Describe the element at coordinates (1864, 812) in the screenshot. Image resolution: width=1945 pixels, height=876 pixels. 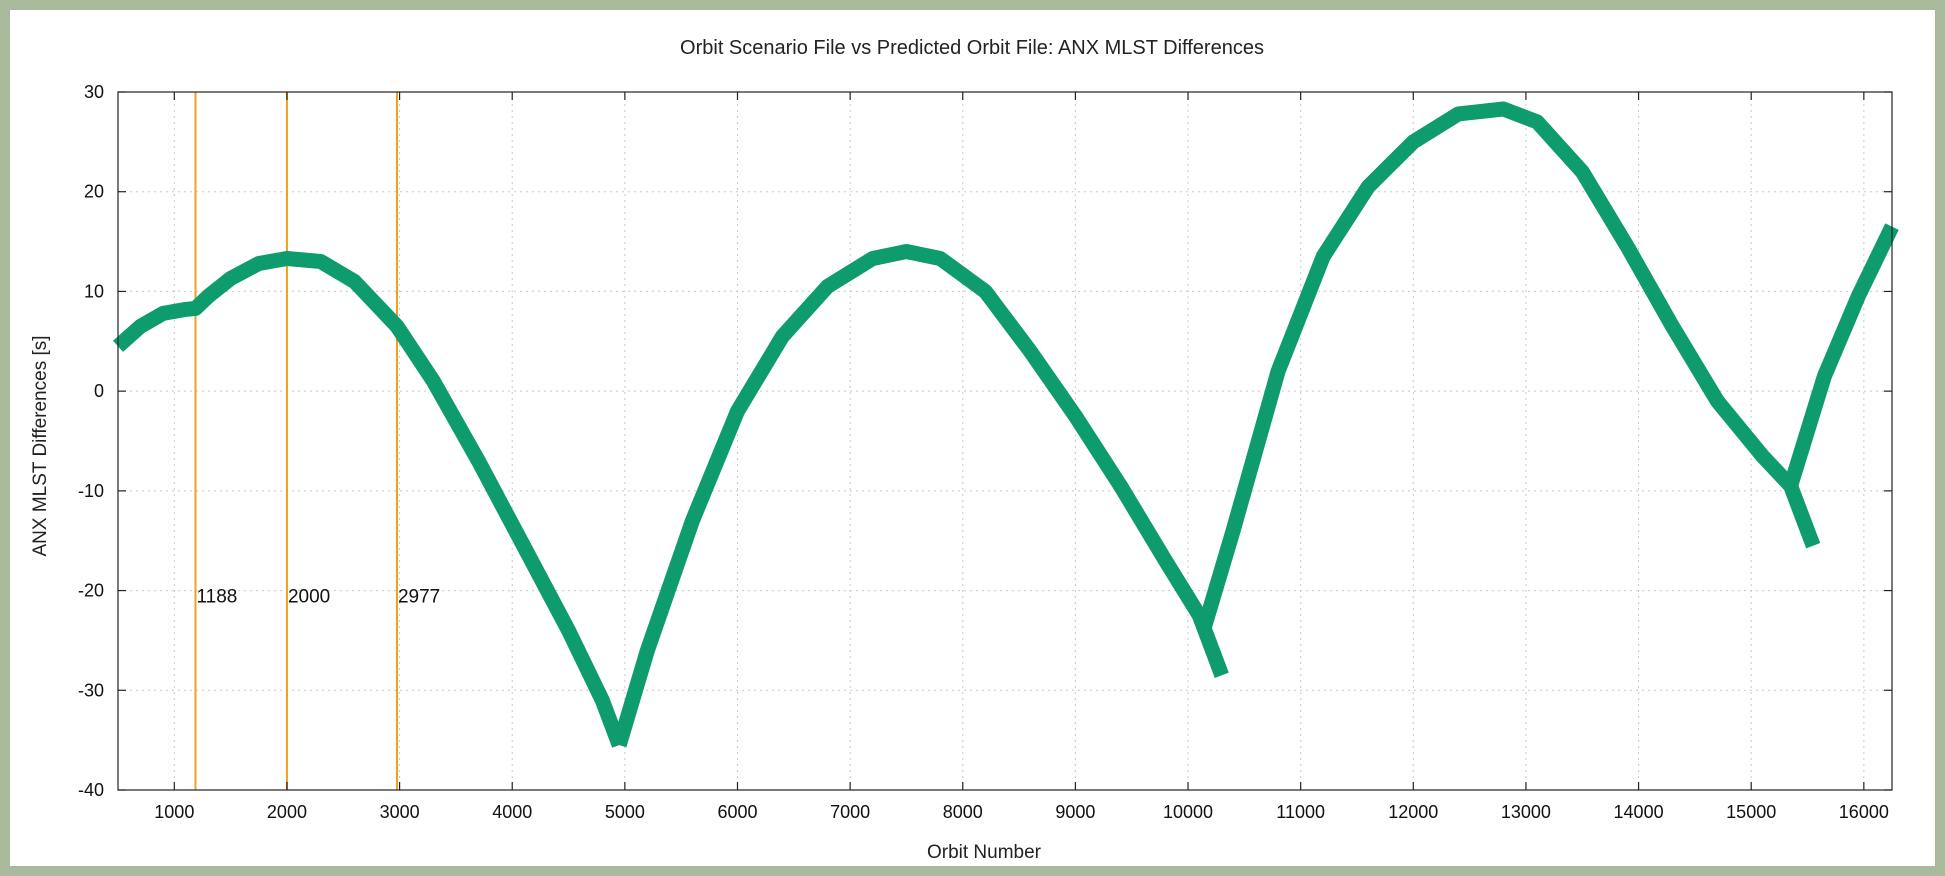
I see `x-tick-label: 16000` at that location.